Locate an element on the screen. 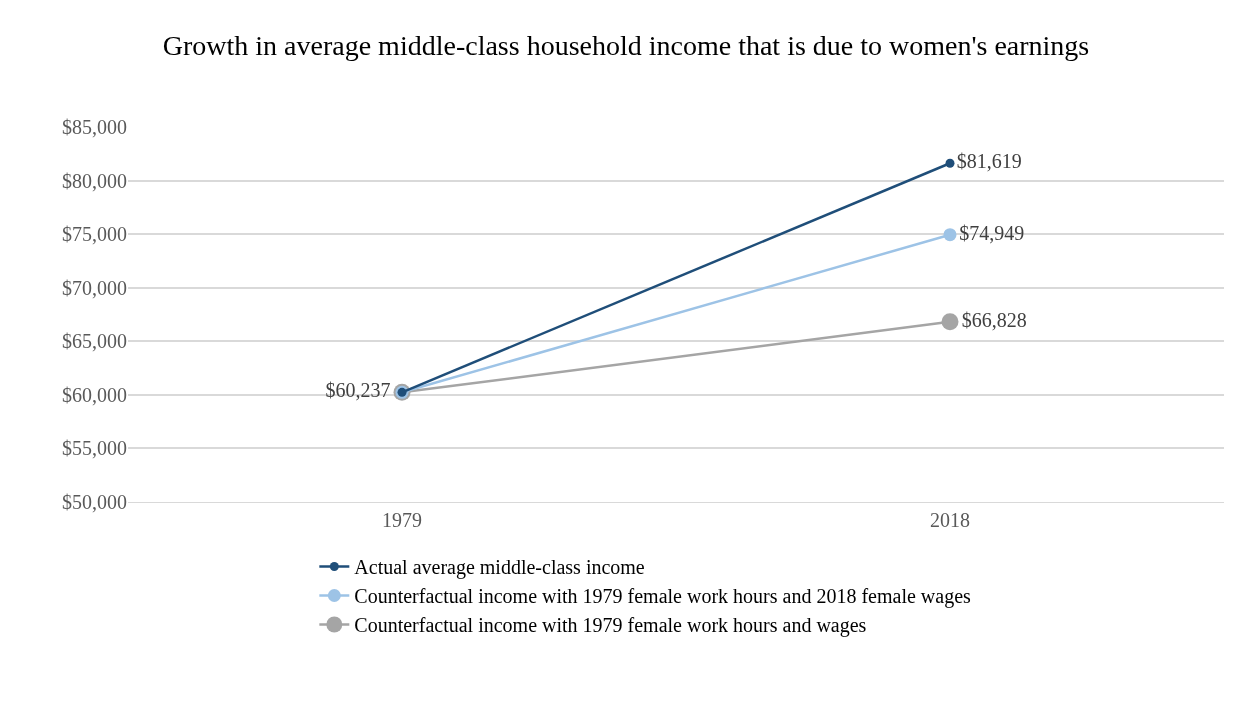 This screenshot has height=702, width=1252. x-tick-label: 2018 is located at coordinates (950, 520).